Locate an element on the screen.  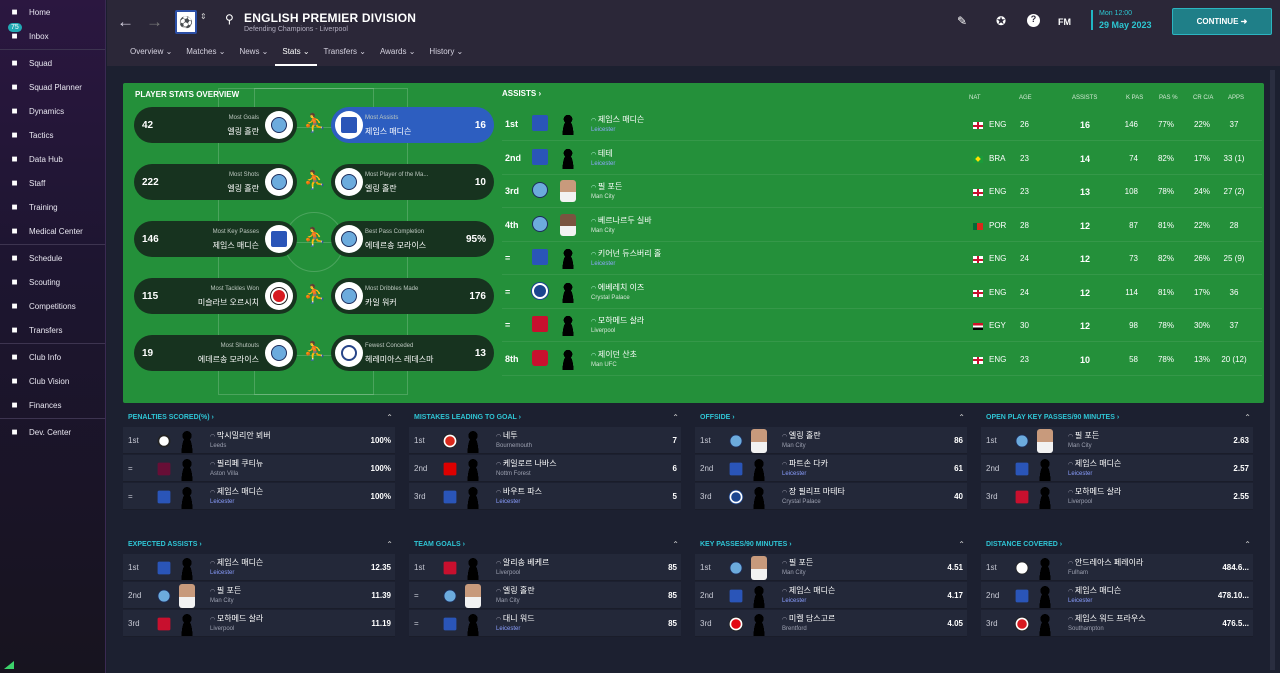
stat-card-left: 146 Most Key Passes 제임스 매디슨 is located at coordinates (215, 239).